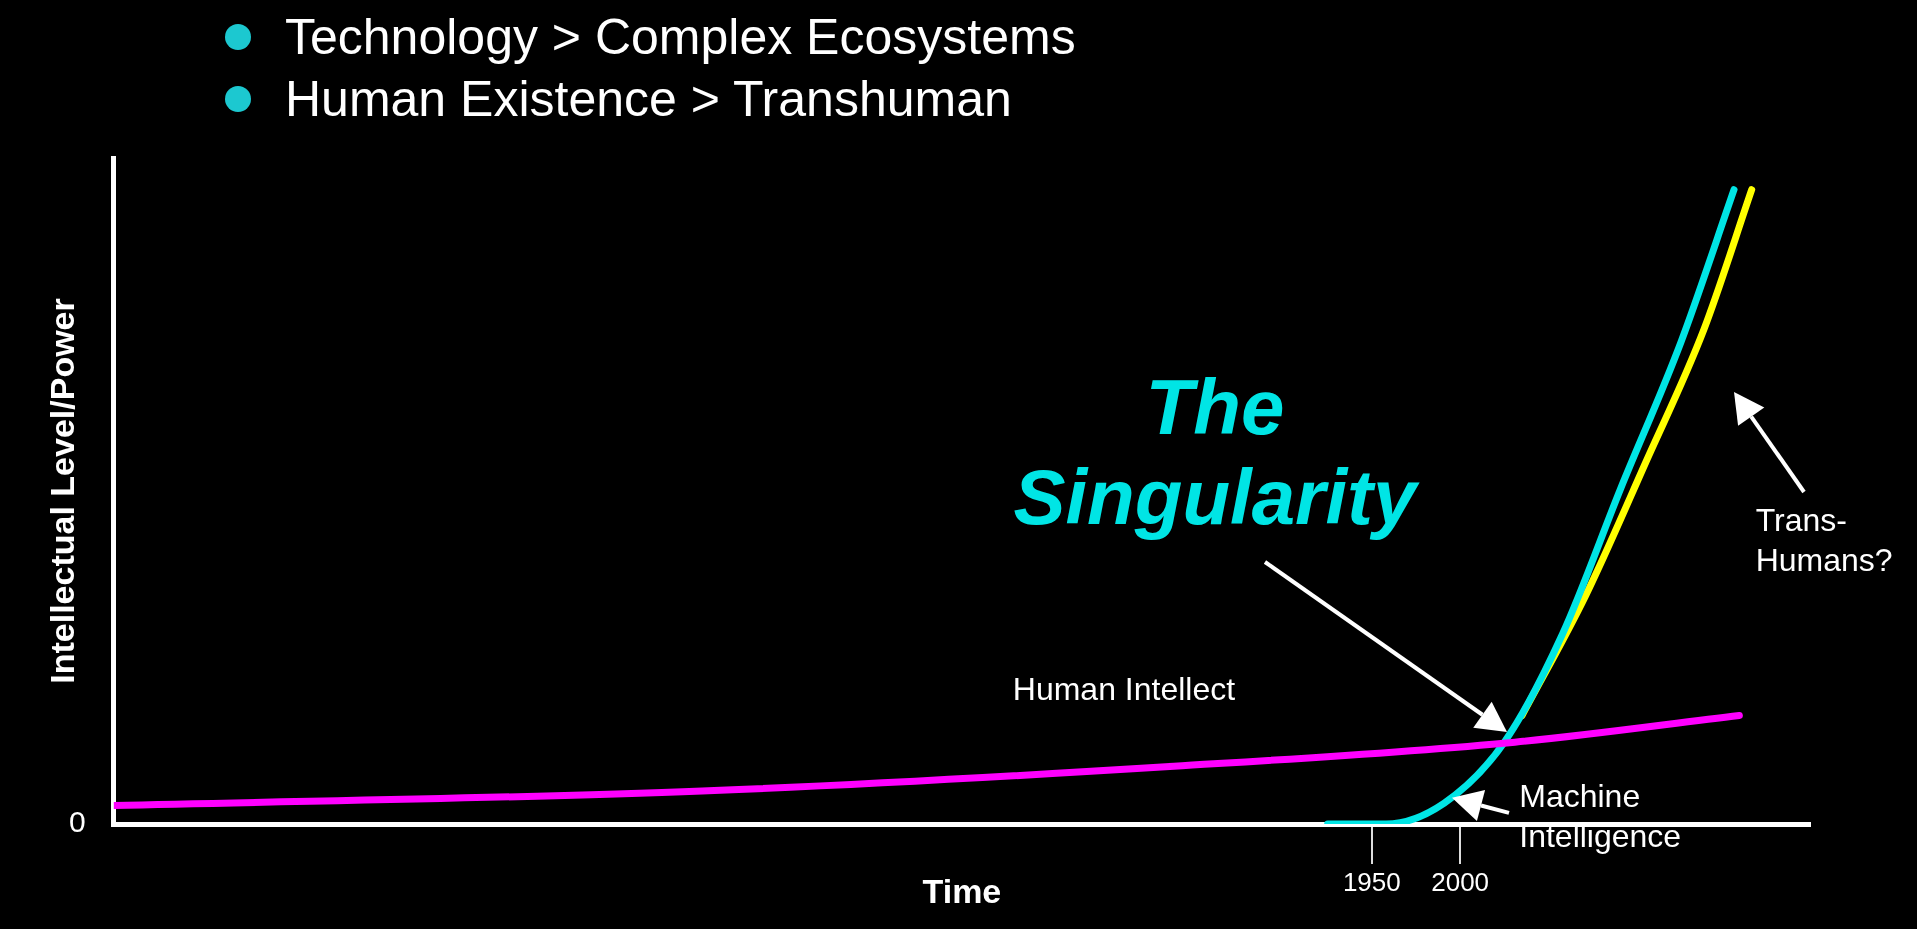  Describe the element at coordinates (61, 491) in the screenshot. I see `y-axis-title: Intellectual Level/Power` at that location.